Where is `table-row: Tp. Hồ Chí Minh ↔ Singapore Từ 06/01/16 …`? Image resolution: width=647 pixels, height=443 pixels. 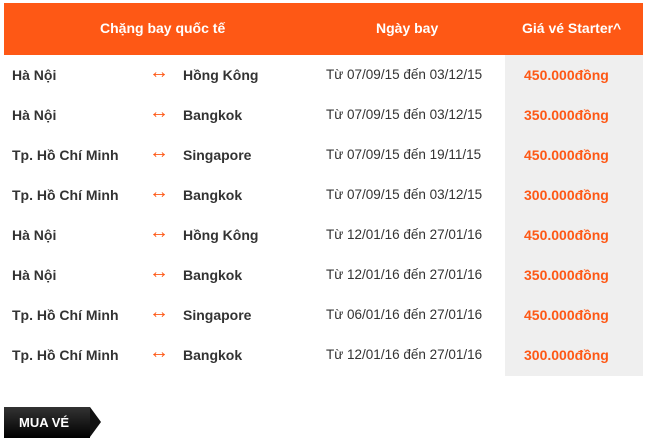 table-row: Tp. Hồ Chí Minh ↔ Singapore Từ 06/01/16 … is located at coordinates (323, 315).